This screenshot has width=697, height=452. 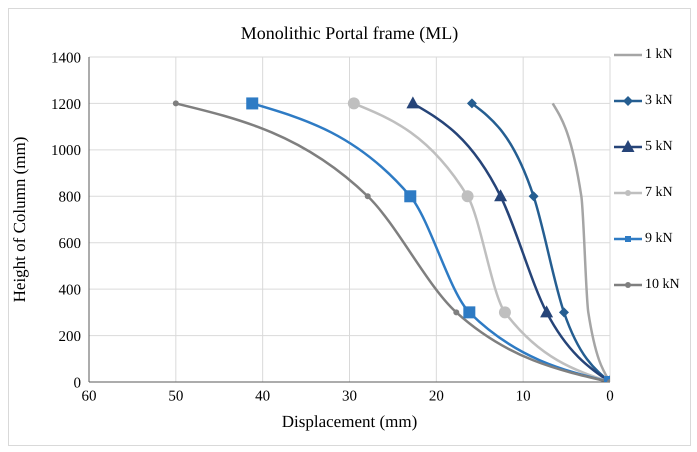 I want to click on legend-label: 10 kN, so click(x=662, y=285).